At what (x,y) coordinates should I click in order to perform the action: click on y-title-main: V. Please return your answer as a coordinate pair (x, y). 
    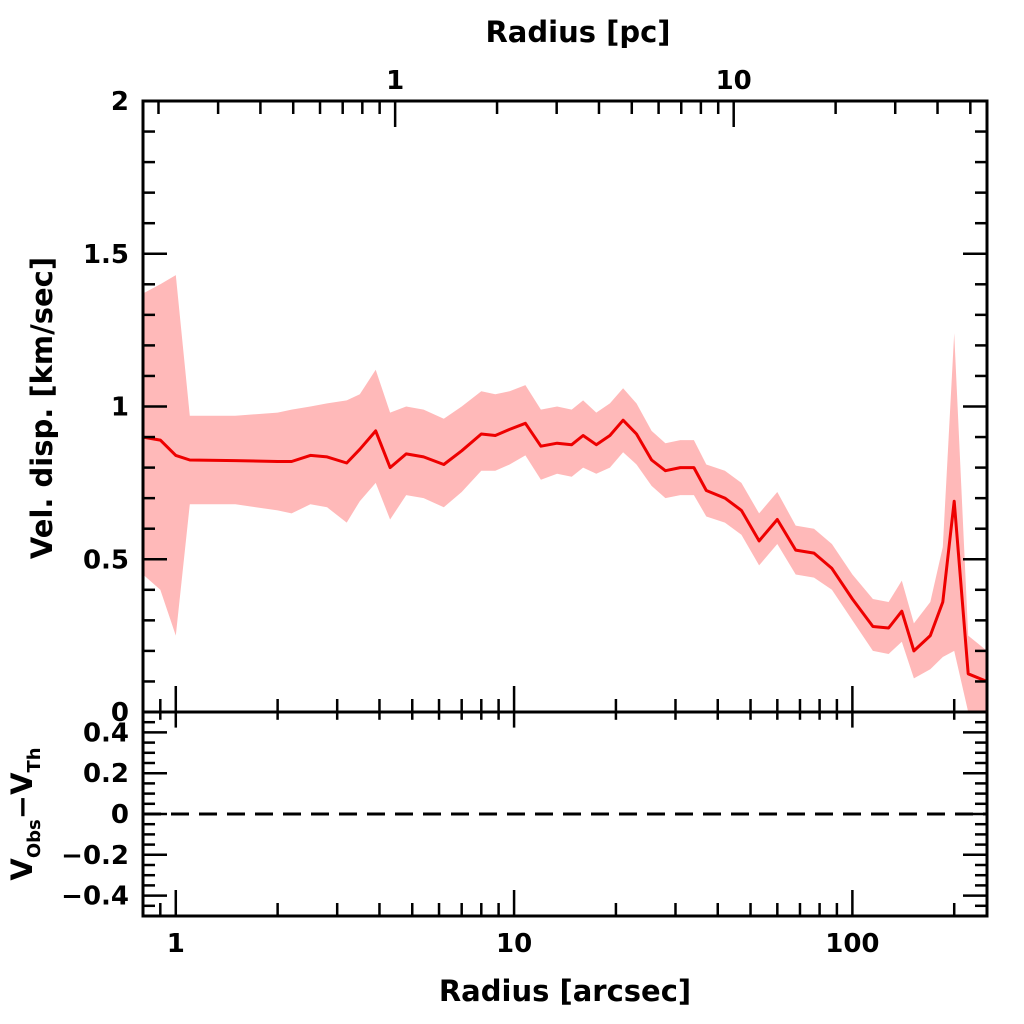
    Looking at the image, I should click on (22, 869).